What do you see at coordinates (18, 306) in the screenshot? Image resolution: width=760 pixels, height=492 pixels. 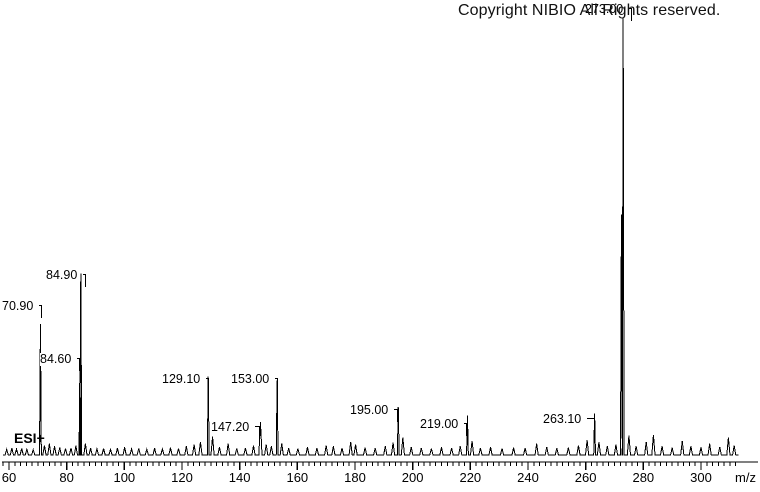 I see `peak-label: 70.90` at bounding box center [18, 306].